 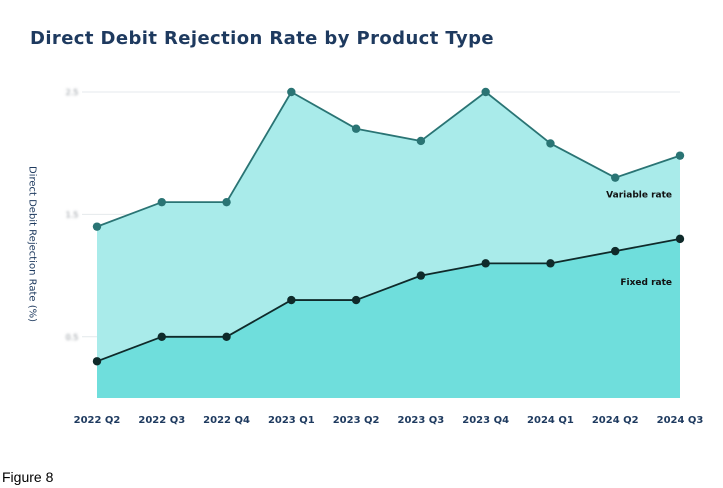 I want to click on y-tick-label: 1.5, so click(x=72, y=214).